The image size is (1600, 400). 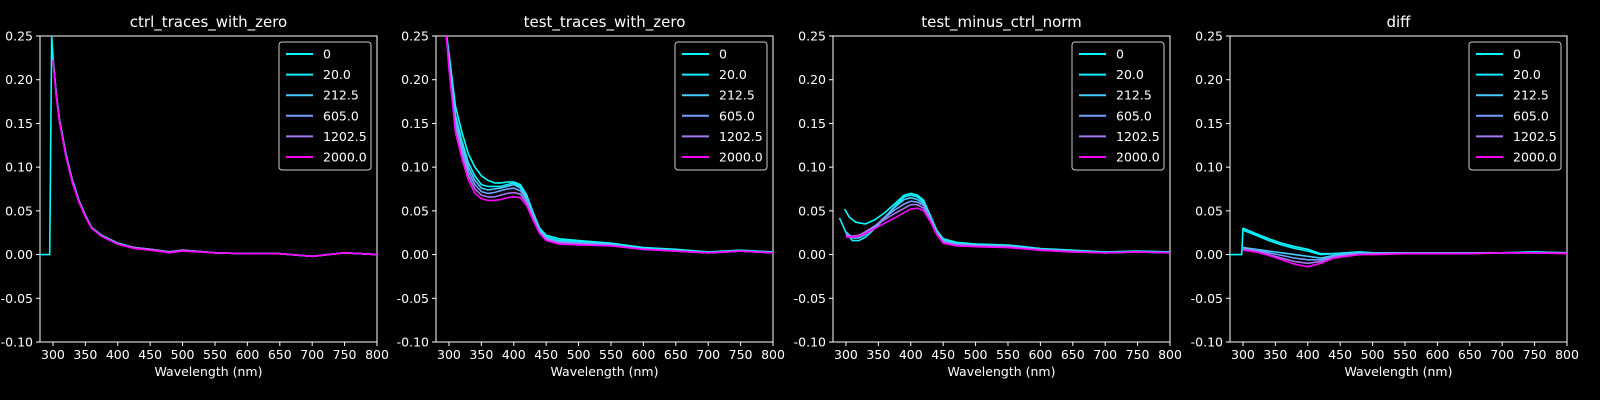 What do you see at coordinates (605, 22) in the screenshot?
I see `chart-title: test_traces_with_zero` at bounding box center [605, 22].